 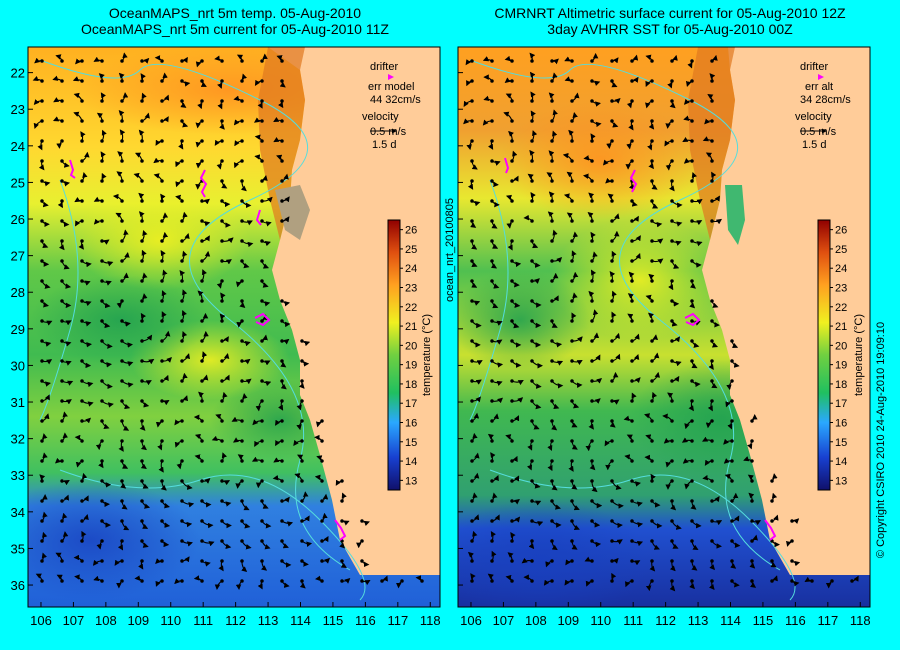 What do you see at coordinates (18, 109) in the screenshot?
I see `lat-tick-label: 23` at bounding box center [18, 109].